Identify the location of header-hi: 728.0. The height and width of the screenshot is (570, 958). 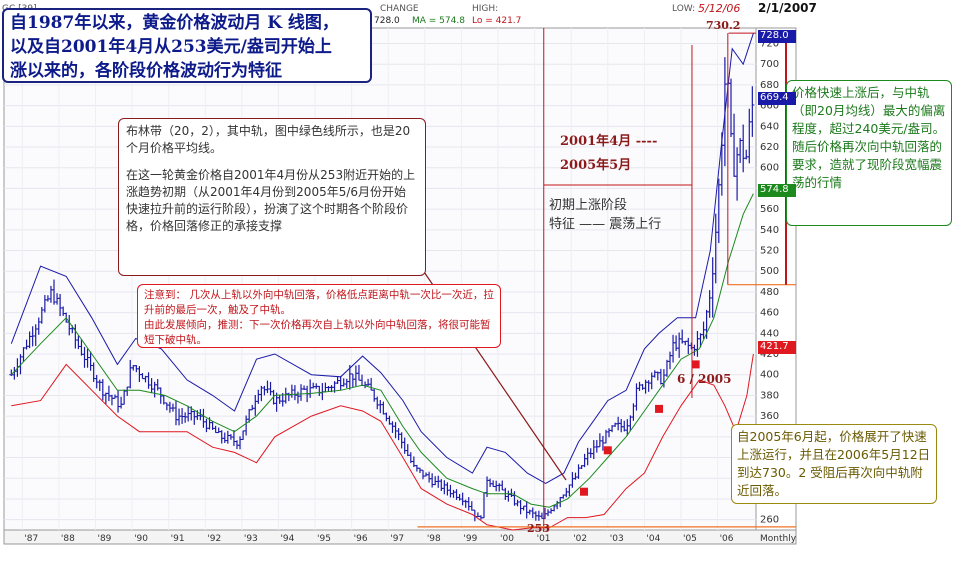
(387, 21).